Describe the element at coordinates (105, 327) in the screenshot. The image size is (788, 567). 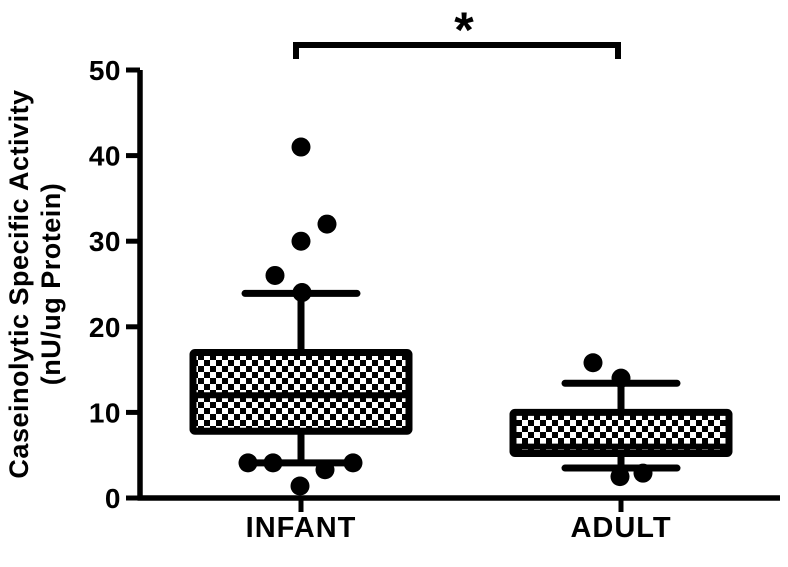
I see `y-tick-label: 20` at that location.